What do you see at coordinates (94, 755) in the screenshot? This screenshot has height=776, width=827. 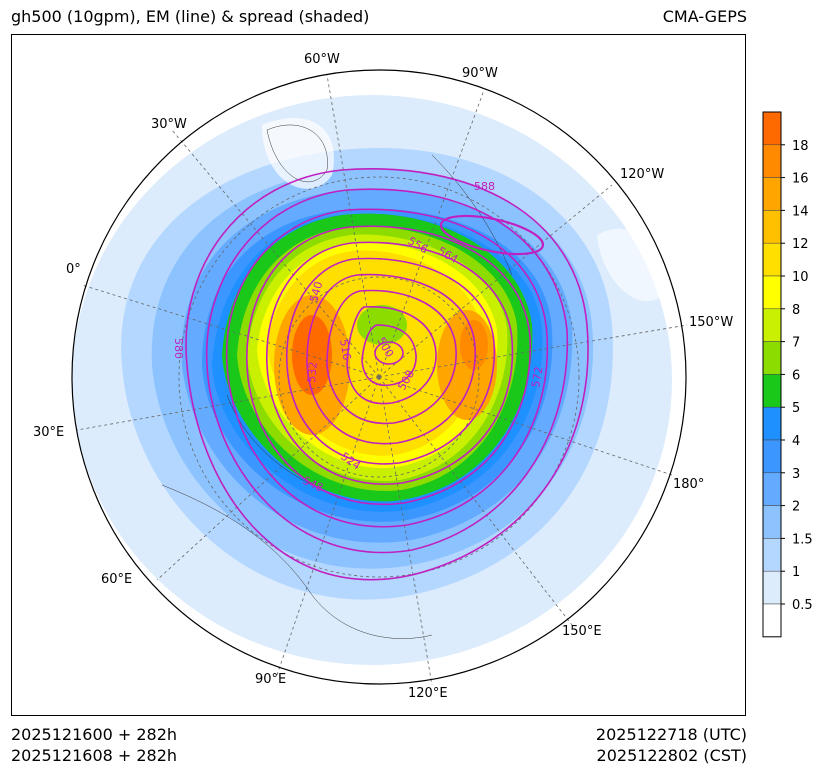 I see `init-cst: 2025121608 + 282h` at bounding box center [94, 755].